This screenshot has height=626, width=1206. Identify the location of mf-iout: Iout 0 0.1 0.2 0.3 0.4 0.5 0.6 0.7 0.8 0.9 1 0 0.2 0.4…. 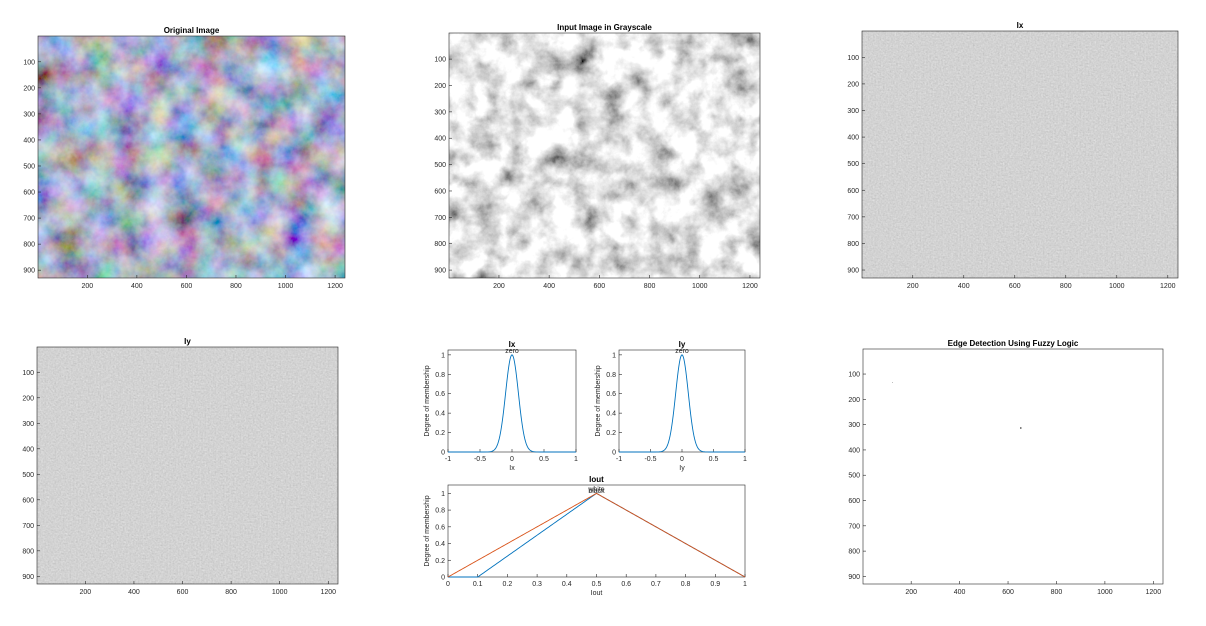
(585, 536).